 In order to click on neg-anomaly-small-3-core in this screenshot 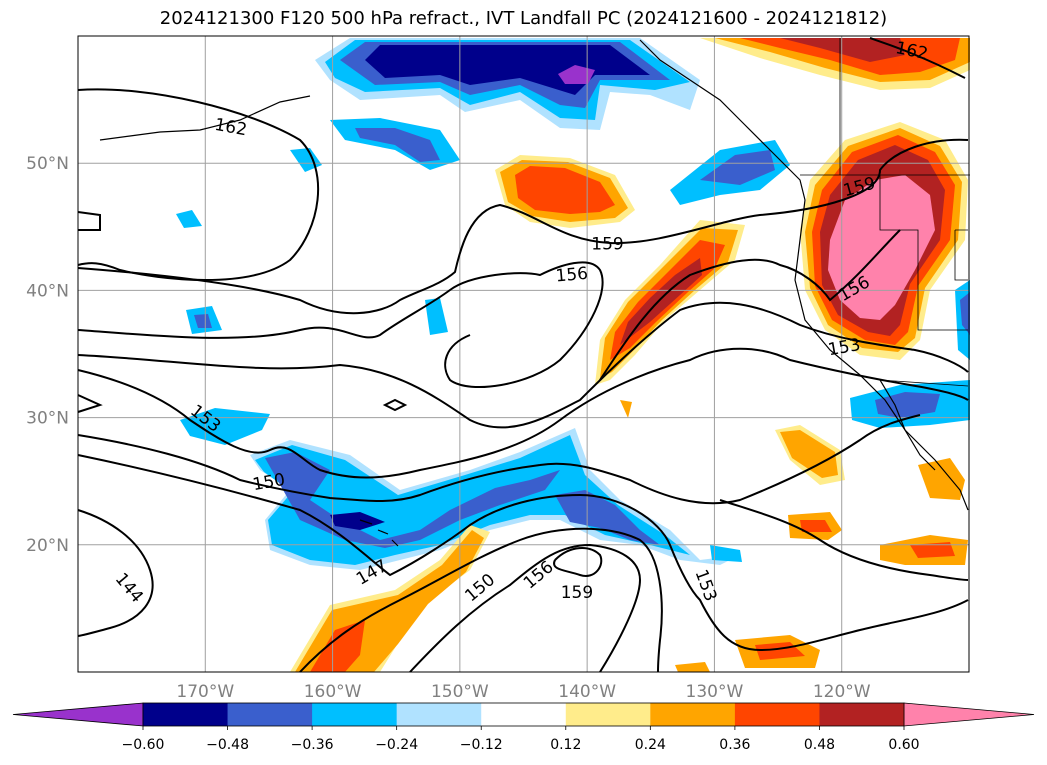, I will do `click(203, 321)`.